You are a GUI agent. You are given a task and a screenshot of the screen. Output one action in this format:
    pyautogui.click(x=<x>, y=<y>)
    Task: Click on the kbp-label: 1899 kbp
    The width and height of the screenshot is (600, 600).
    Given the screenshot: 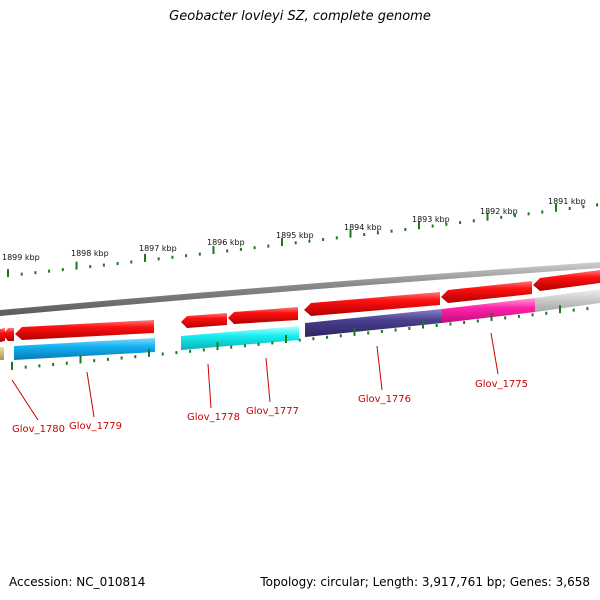 What is the action you would take?
    pyautogui.click(x=21, y=257)
    